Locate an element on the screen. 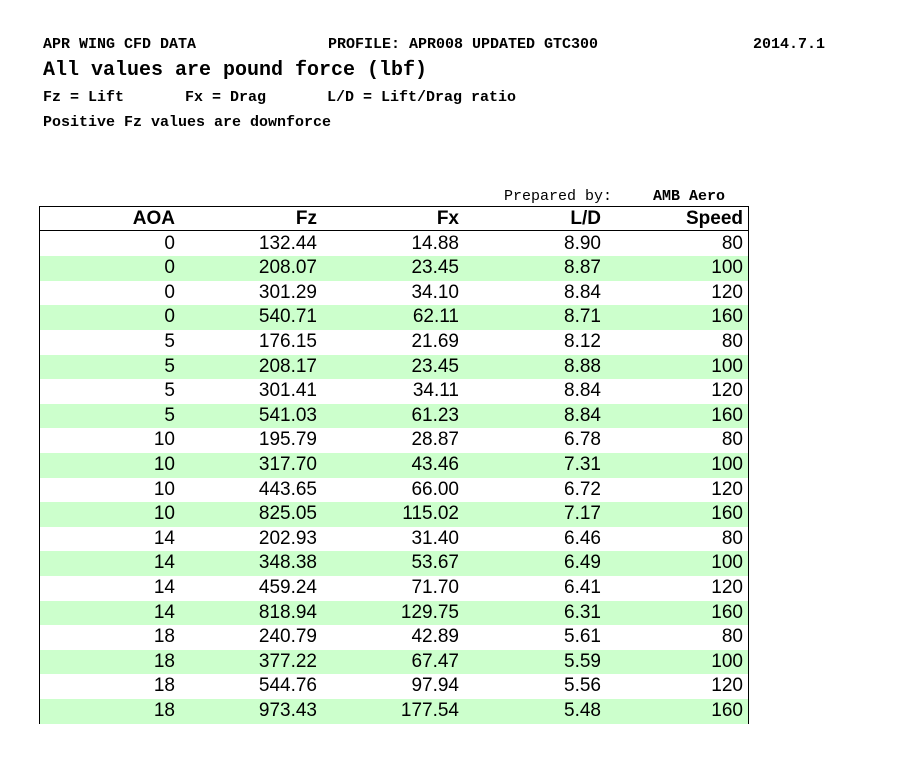  table-cell: 23.45 is located at coordinates (435, 366).